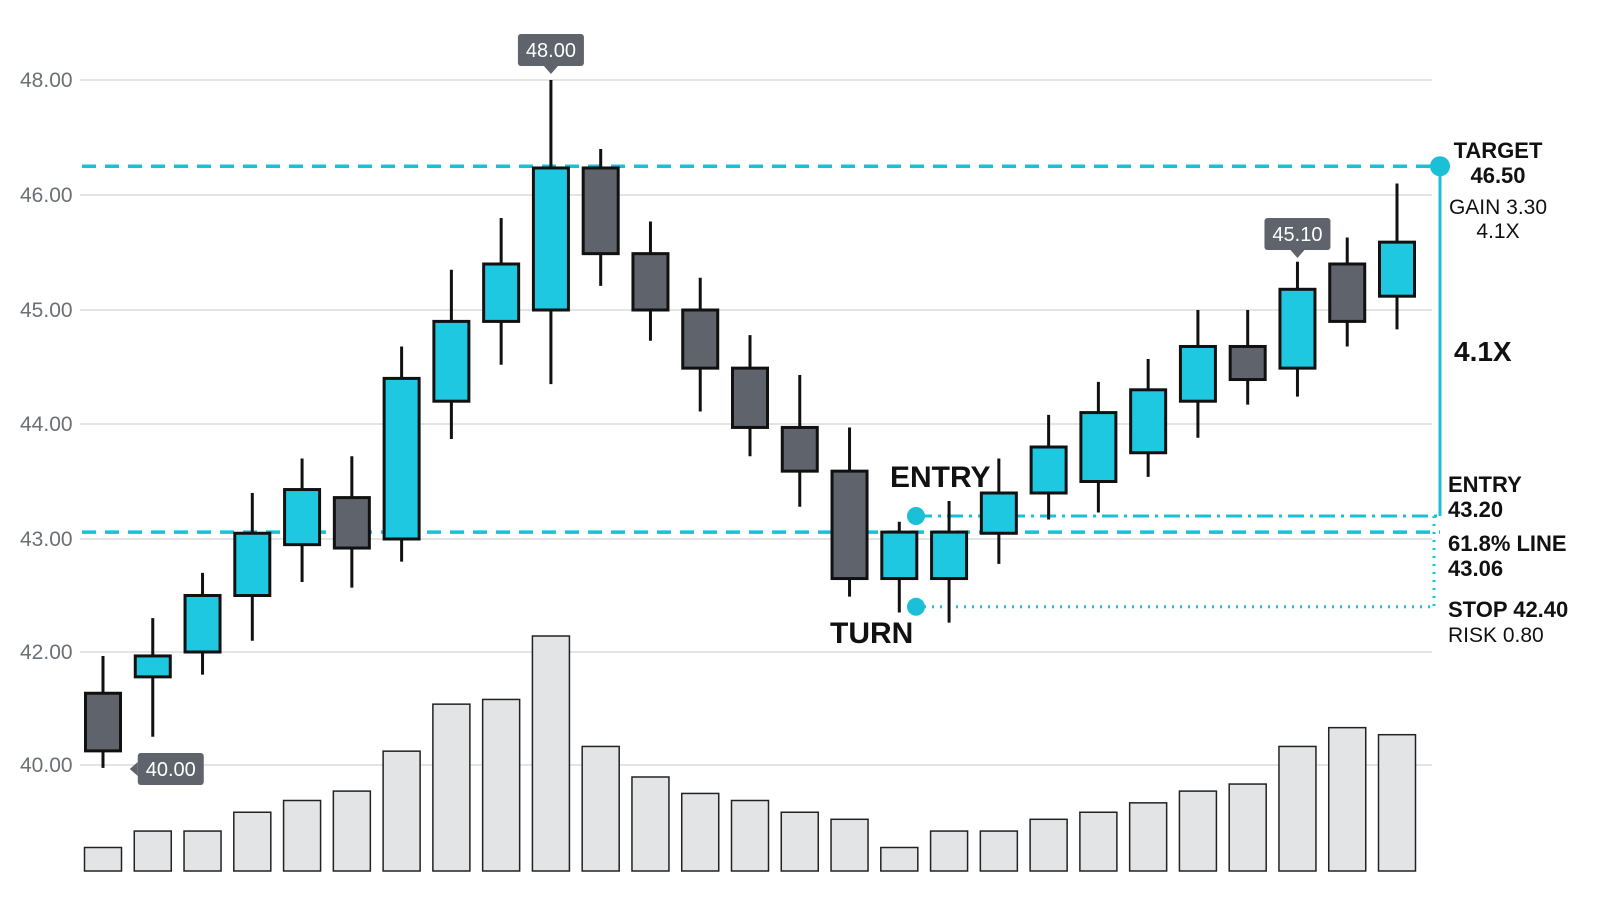  I want to click on risk-label: RISK 0.80, so click(1496, 635).